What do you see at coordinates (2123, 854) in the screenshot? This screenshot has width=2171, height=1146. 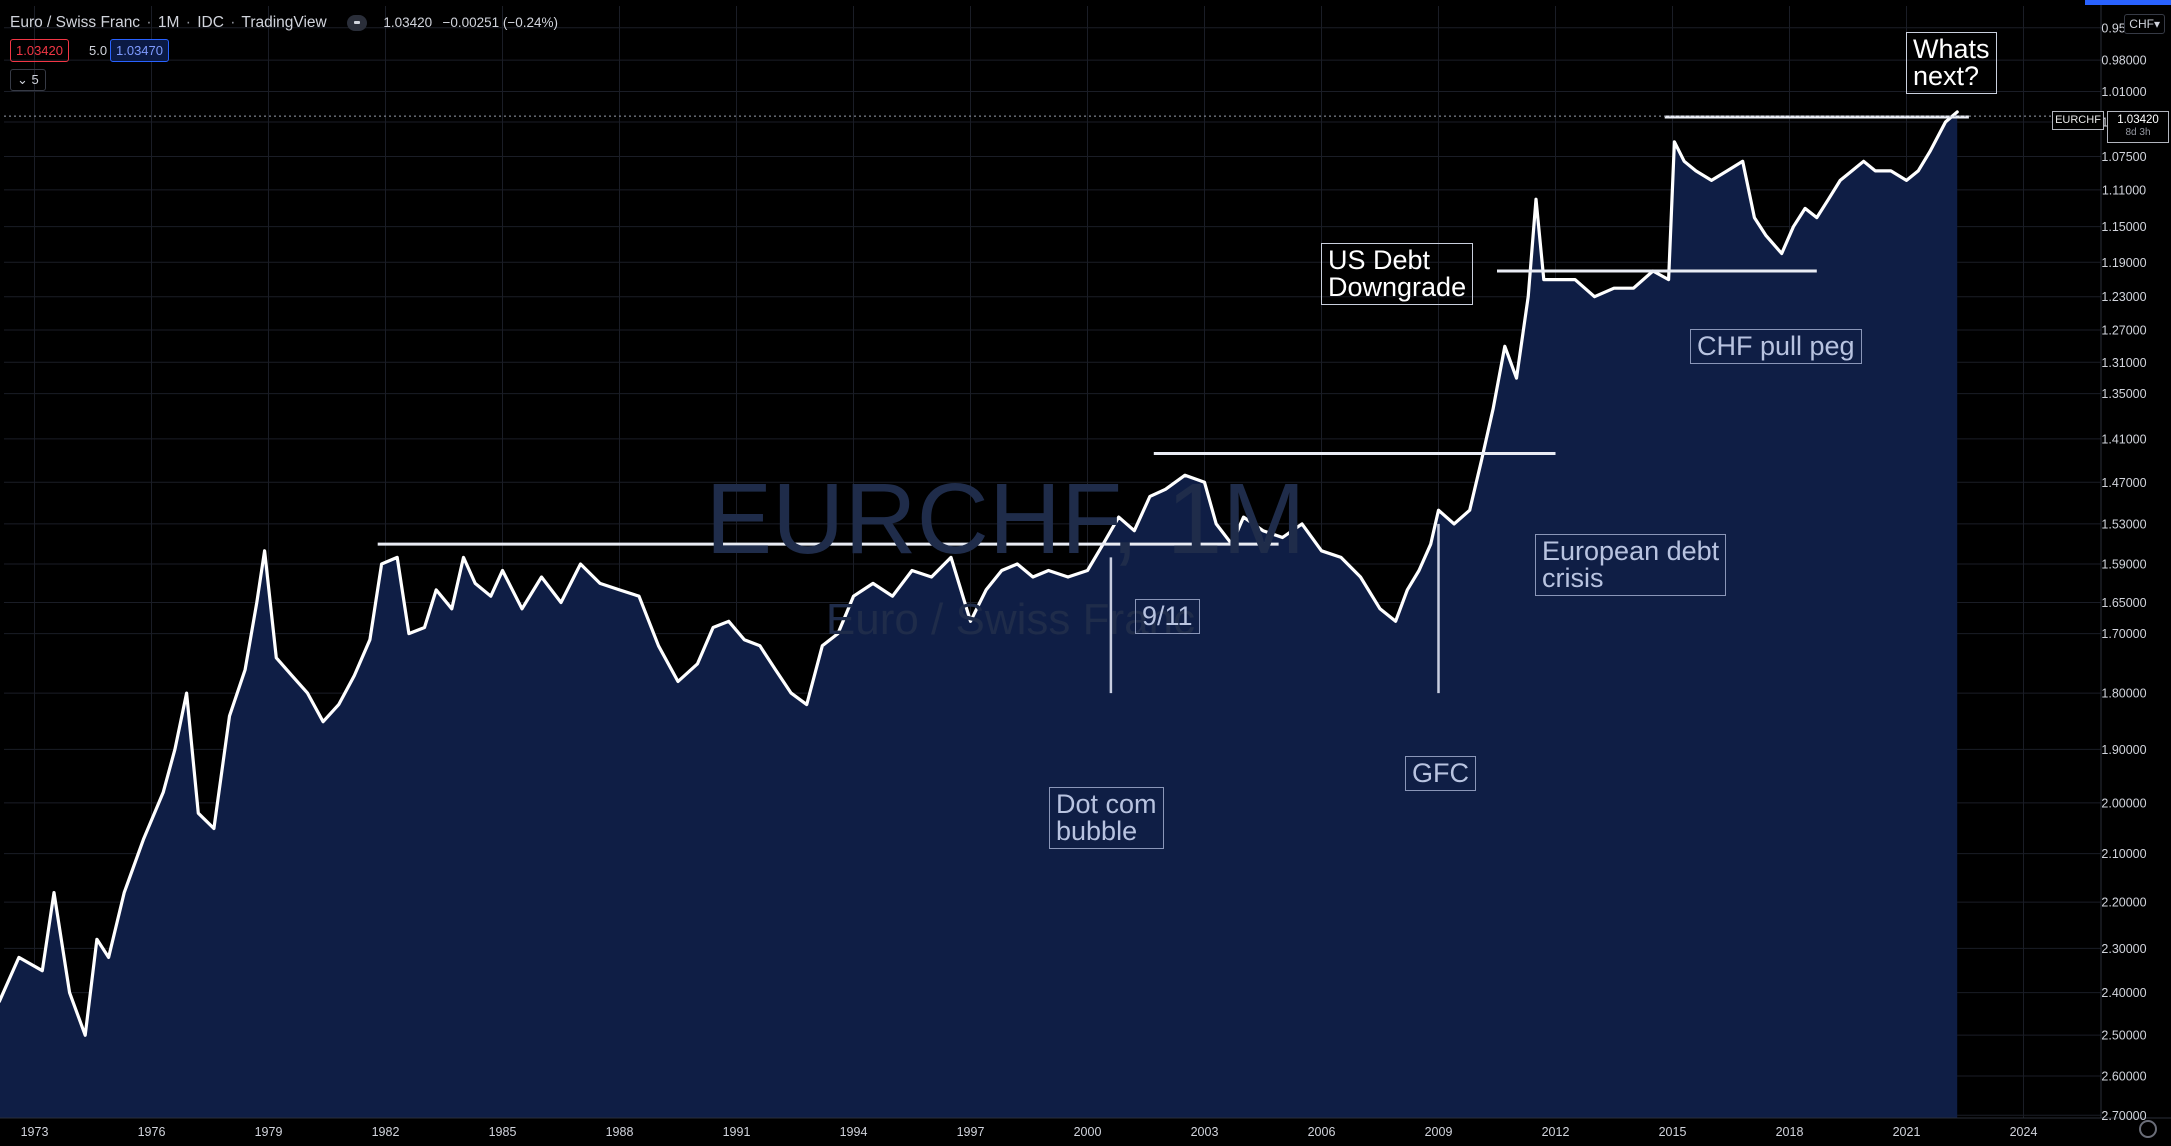 I see `y-tick-label: 2.10000` at bounding box center [2123, 854].